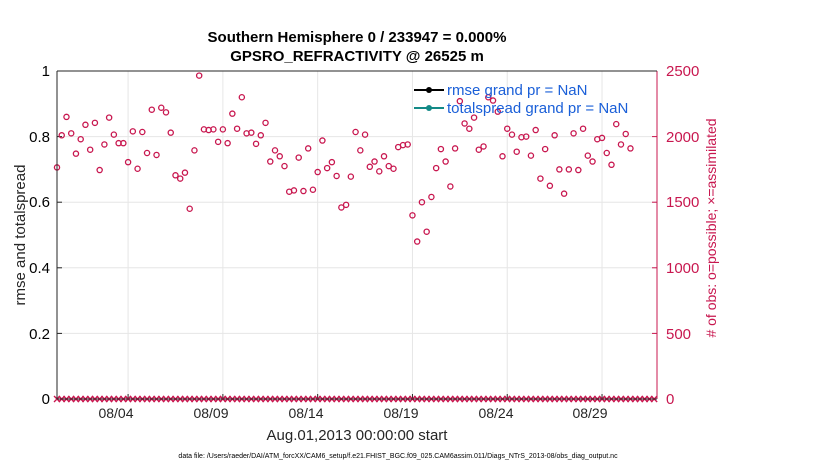 The image size is (830, 470). I want to click on x-tick-label: 08/14, so click(305, 413).